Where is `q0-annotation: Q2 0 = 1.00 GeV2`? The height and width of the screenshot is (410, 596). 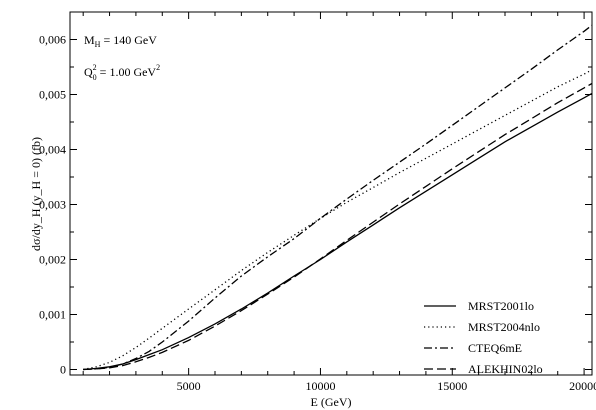
q0-annotation: Q2 0 = 1.00 GeV2 is located at coordinates (122, 72).